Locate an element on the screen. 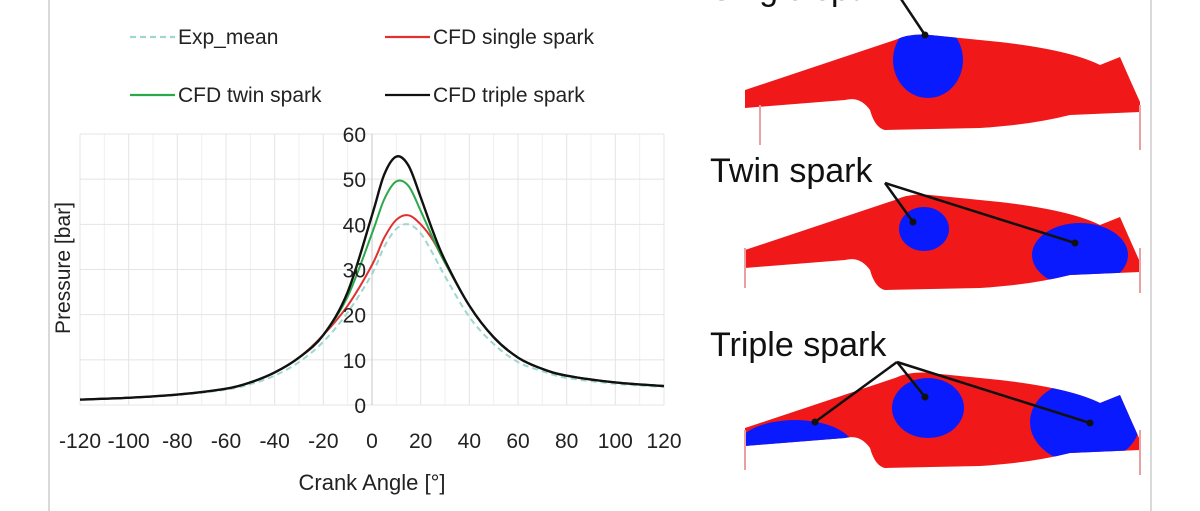 This screenshot has height=511, width=1200. frame-left-border is located at coordinates (49, 255).